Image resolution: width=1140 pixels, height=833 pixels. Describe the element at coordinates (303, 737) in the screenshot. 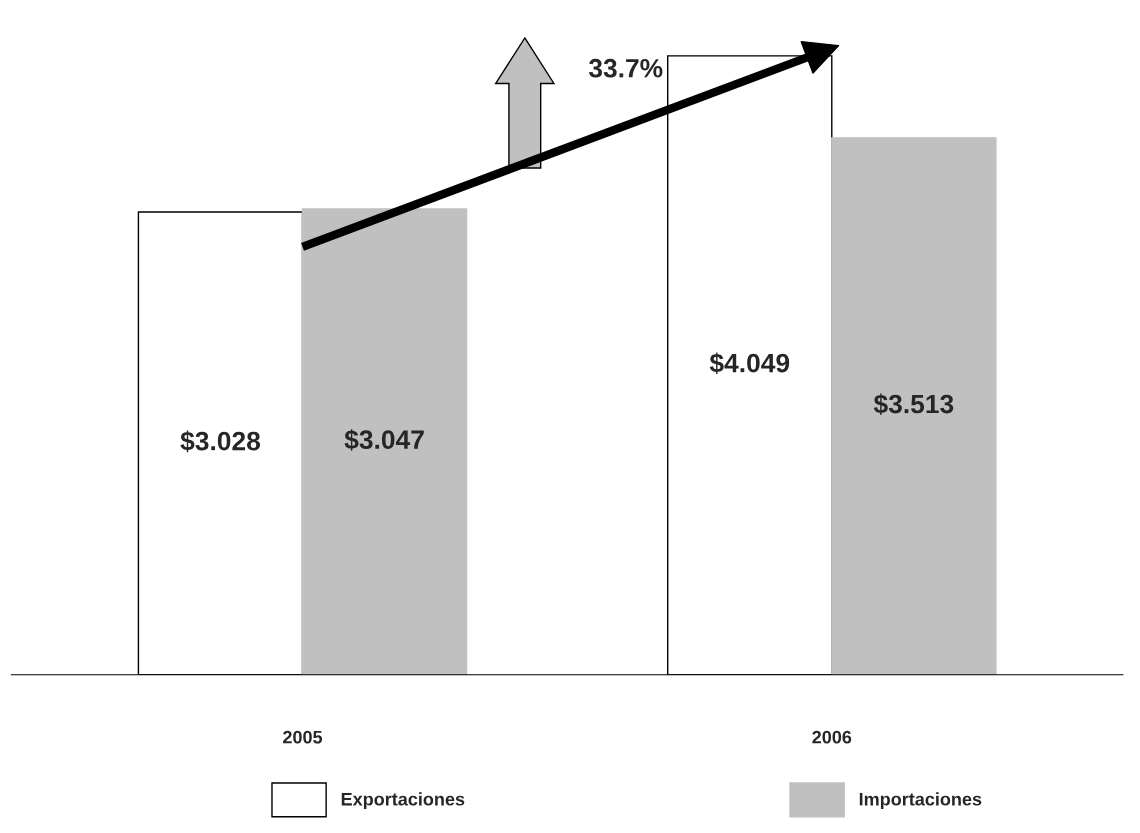

I see `x-tick-label: 2005` at that location.